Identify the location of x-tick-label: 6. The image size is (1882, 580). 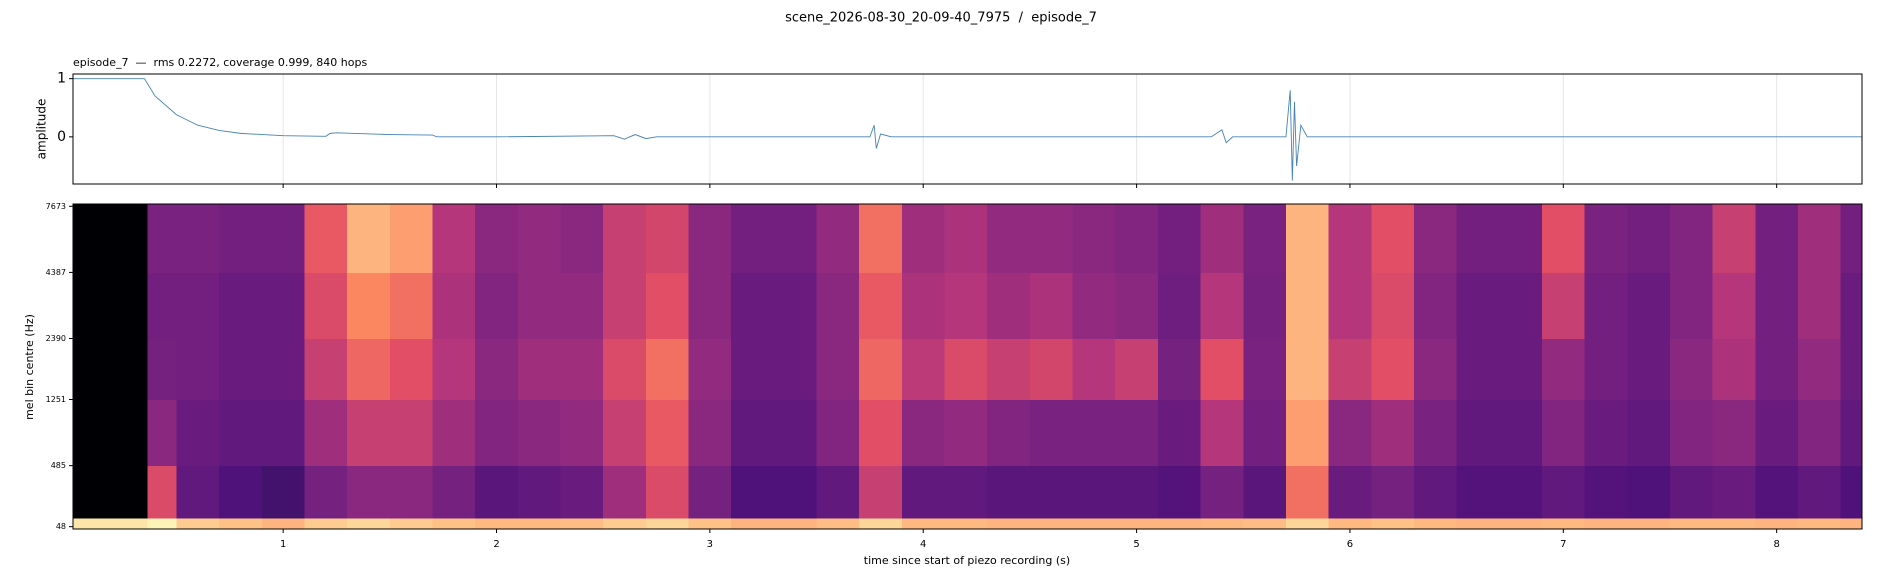
(1350, 544).